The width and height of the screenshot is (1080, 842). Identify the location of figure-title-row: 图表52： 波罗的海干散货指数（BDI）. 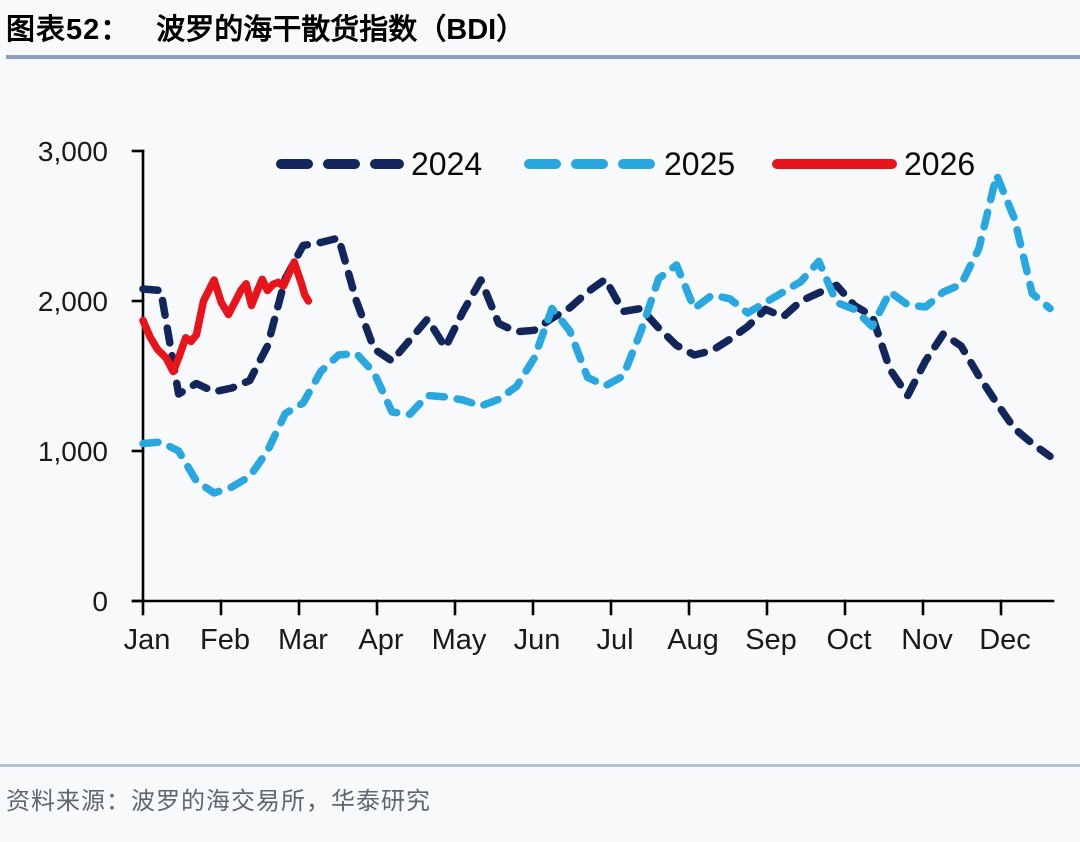
(543, 30).